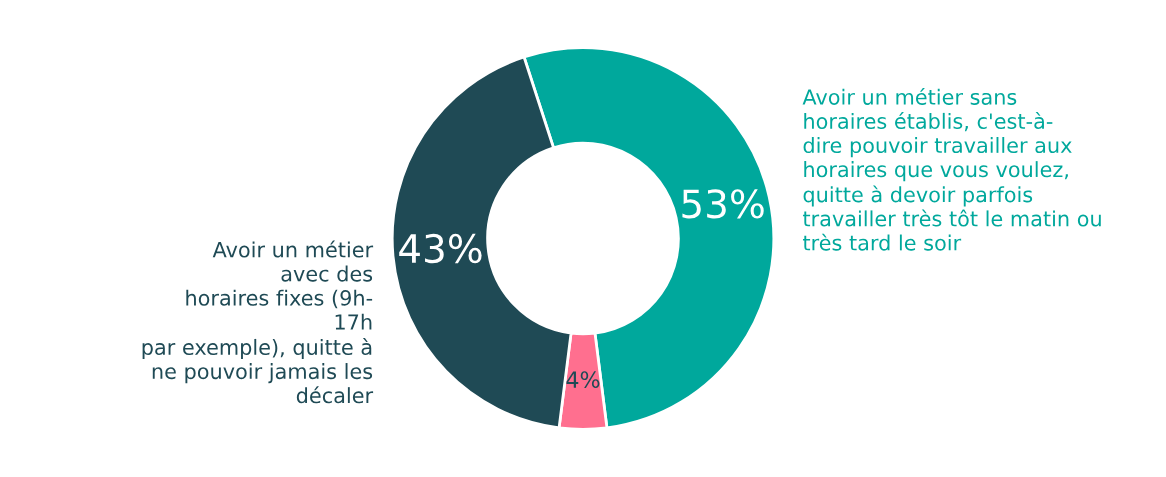 The width and height of the screenshot is (1166, 477). I want to click on data-label: 4%, so click(583, 380).